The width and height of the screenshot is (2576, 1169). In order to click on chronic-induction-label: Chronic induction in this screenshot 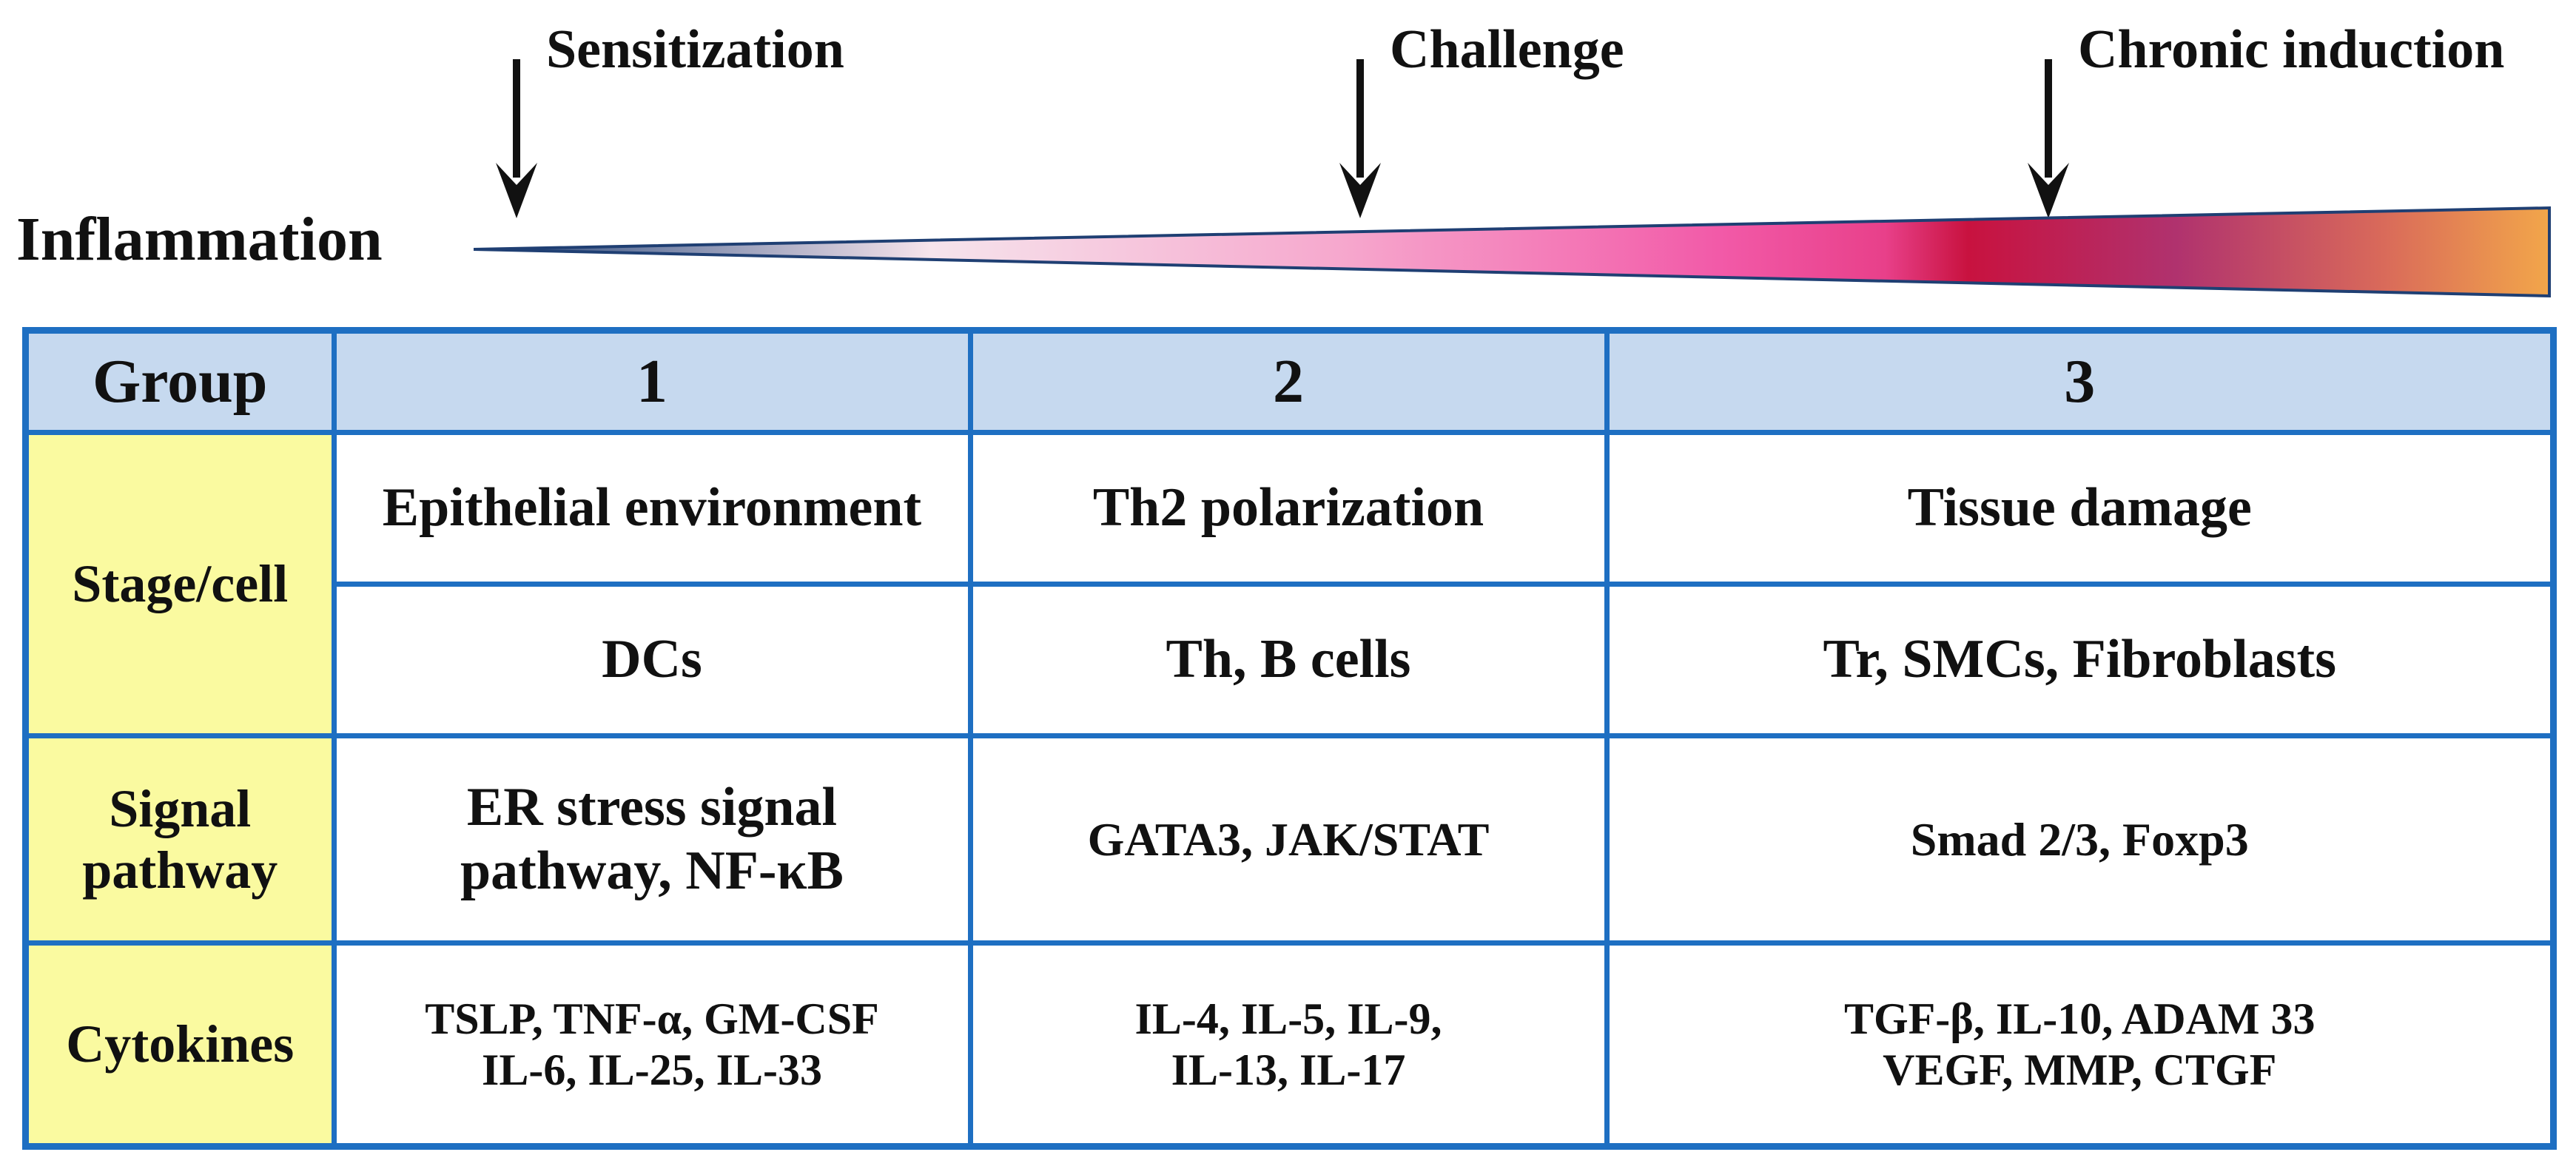, I will do `click(2291, 49)`.